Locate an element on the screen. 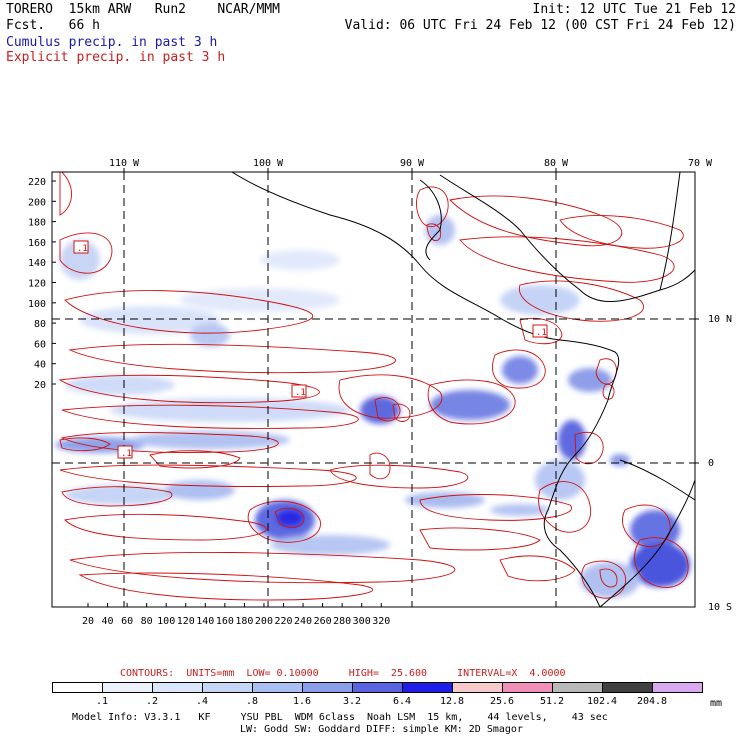 This screenshot has height=740, width=740. colorbar-label: .8 is located at coordinates (252, 701).